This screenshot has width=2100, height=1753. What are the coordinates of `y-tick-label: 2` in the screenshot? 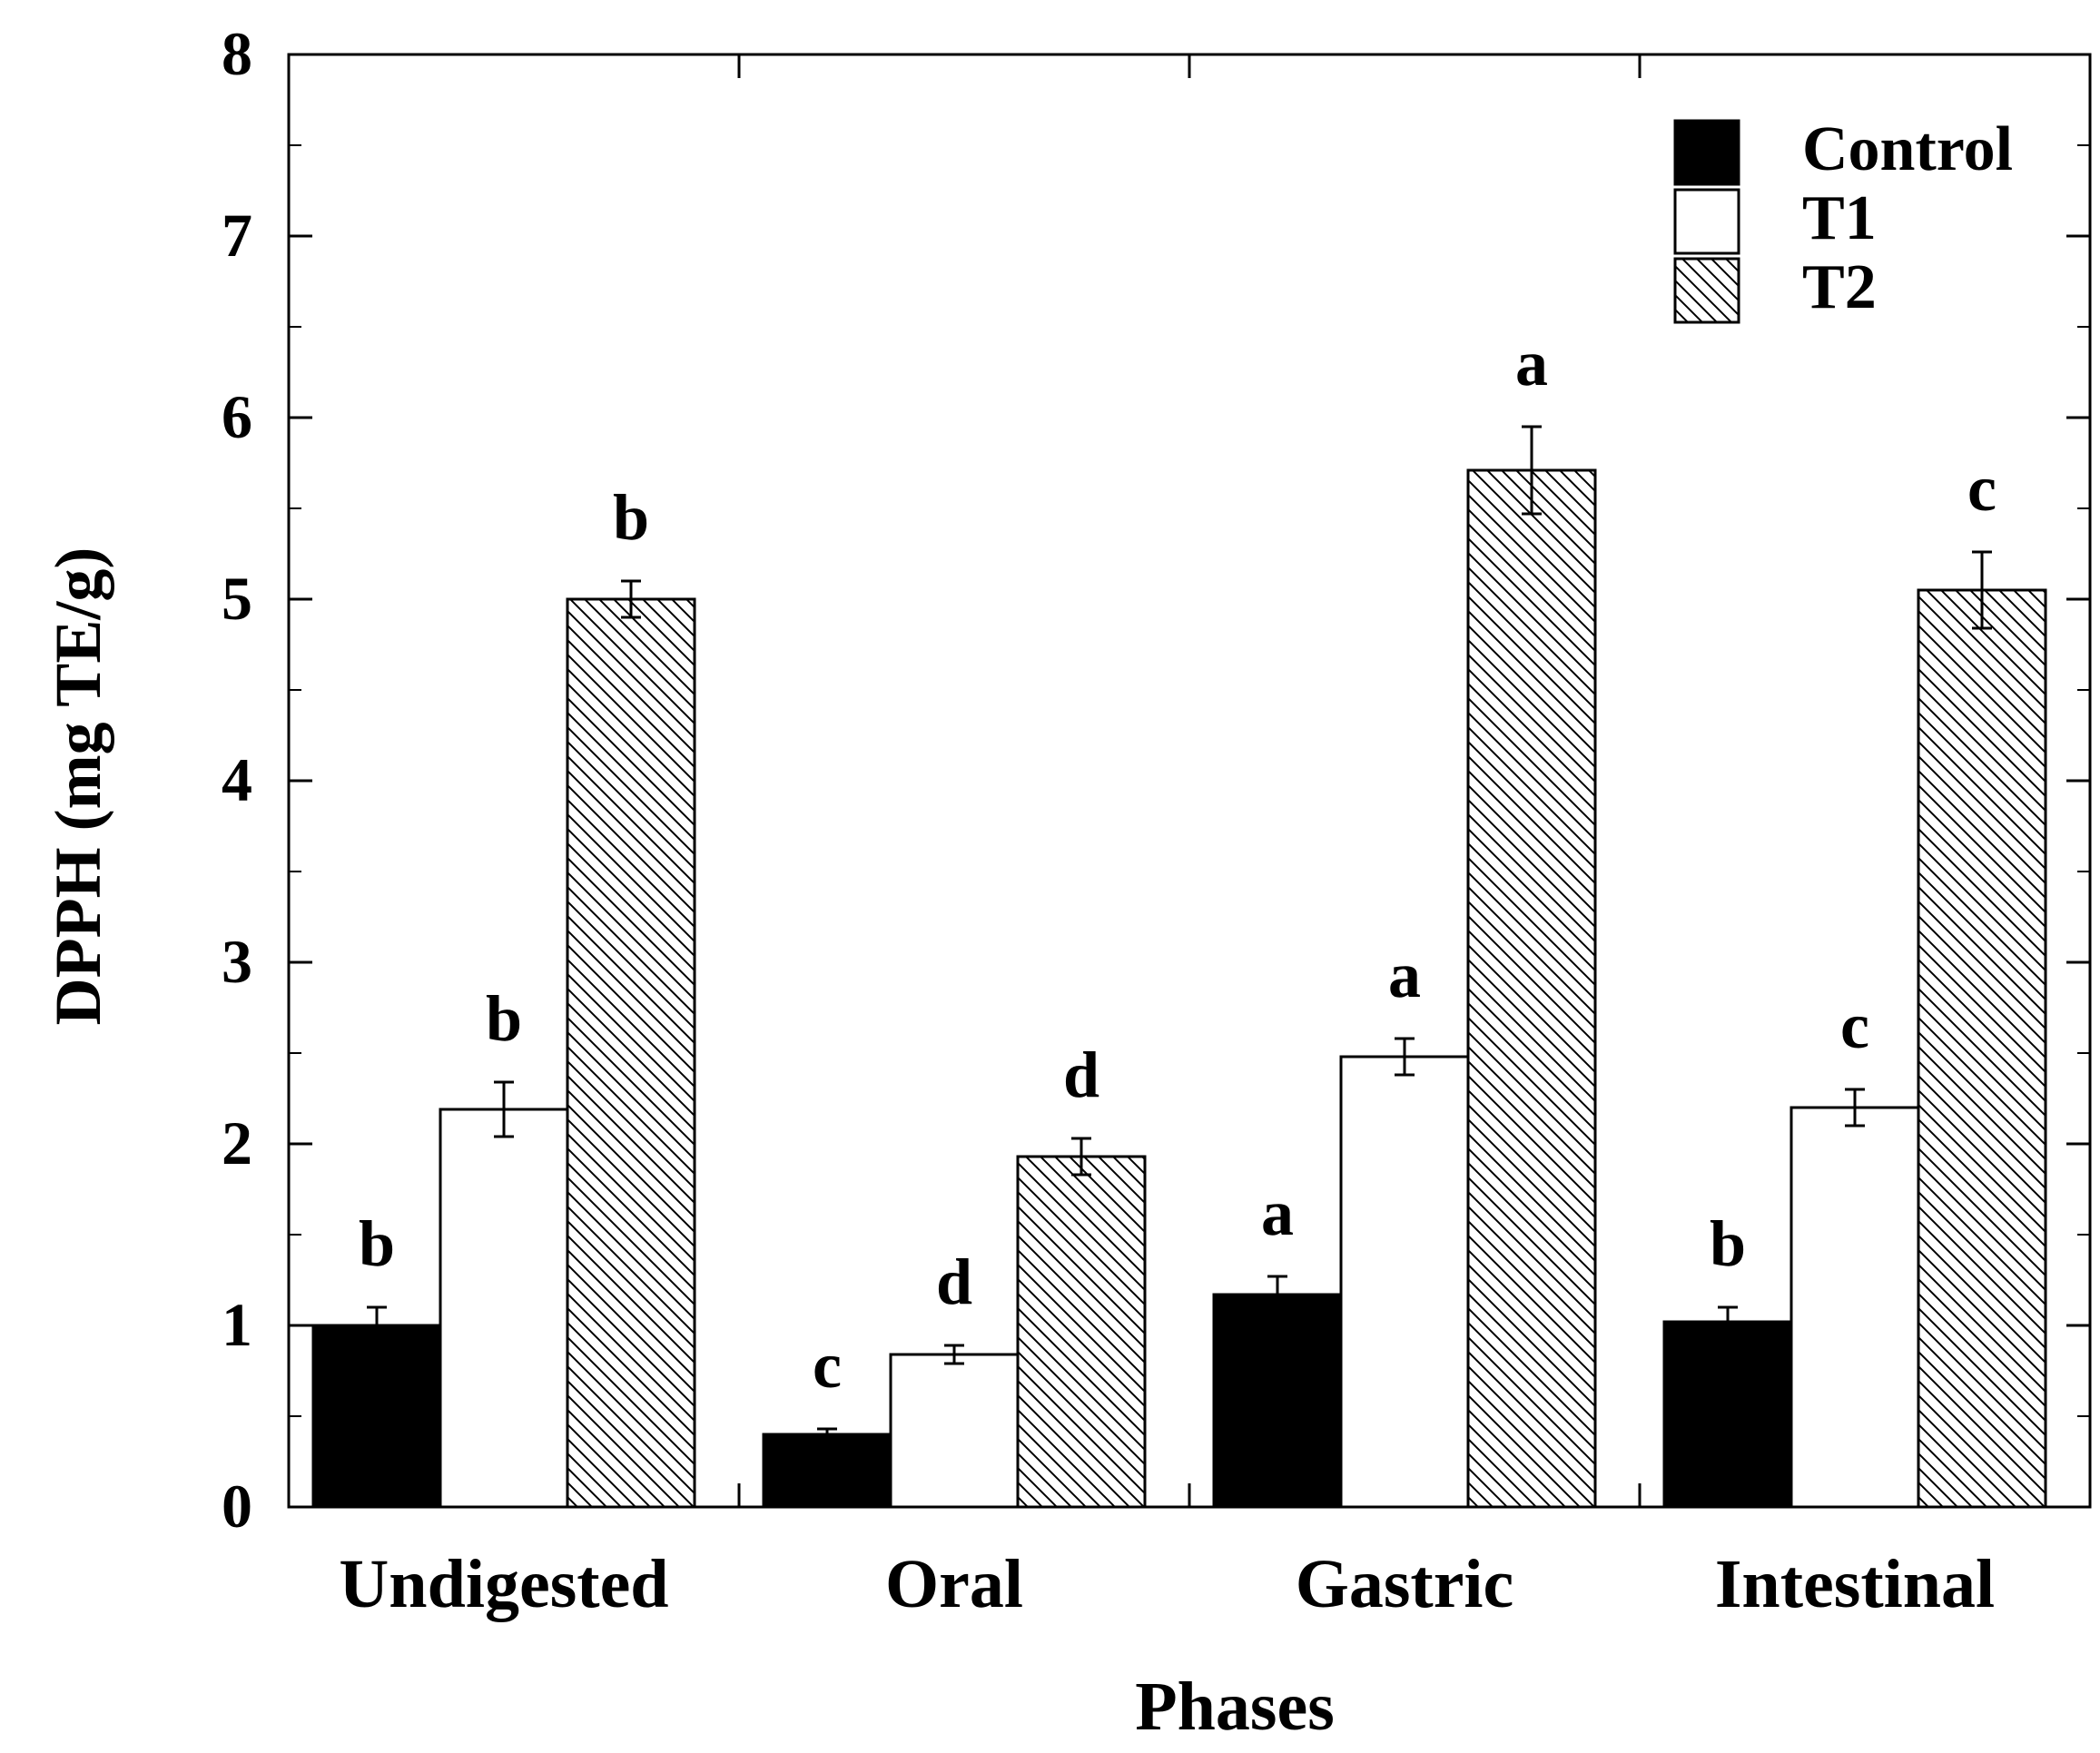 It's located at (237, 1142).